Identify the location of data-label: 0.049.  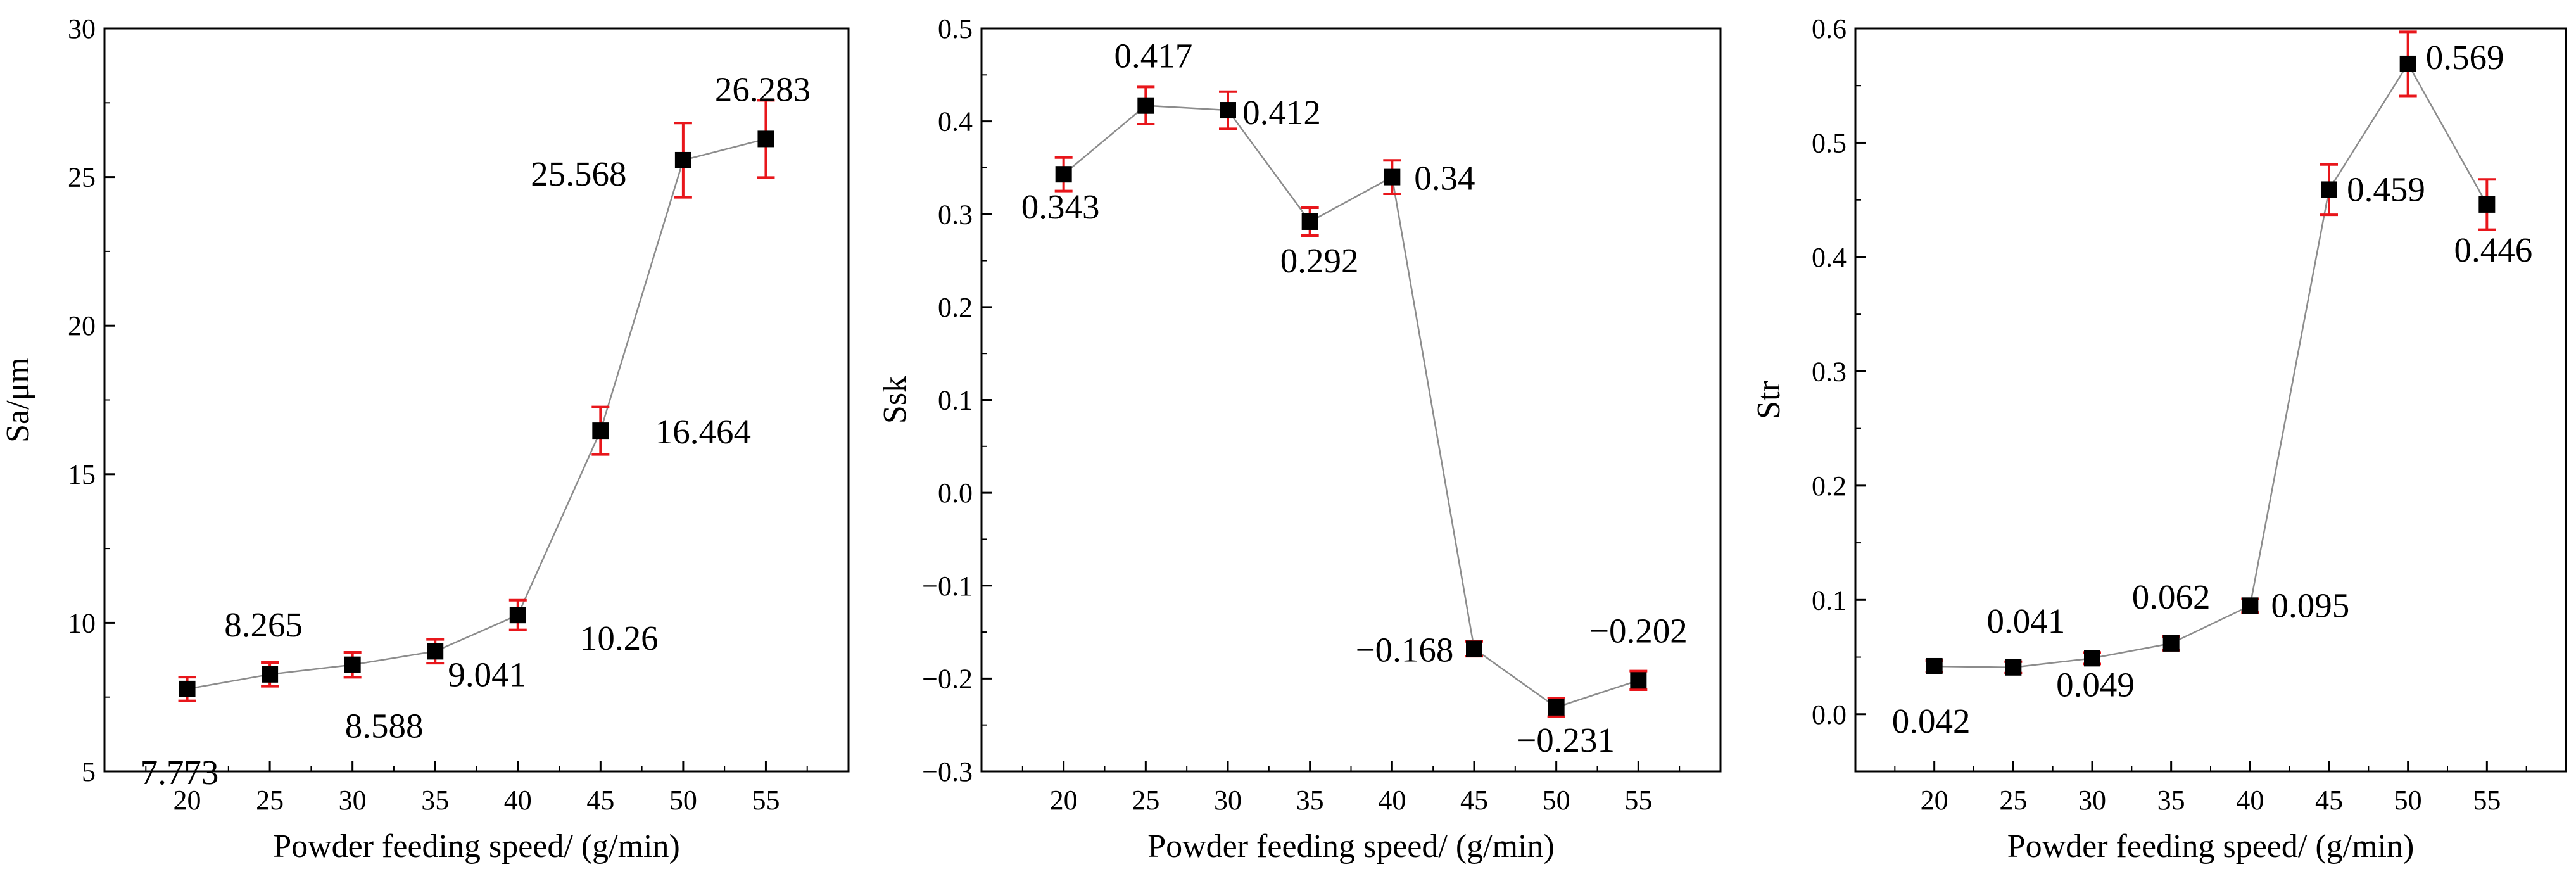
(2095, 684).